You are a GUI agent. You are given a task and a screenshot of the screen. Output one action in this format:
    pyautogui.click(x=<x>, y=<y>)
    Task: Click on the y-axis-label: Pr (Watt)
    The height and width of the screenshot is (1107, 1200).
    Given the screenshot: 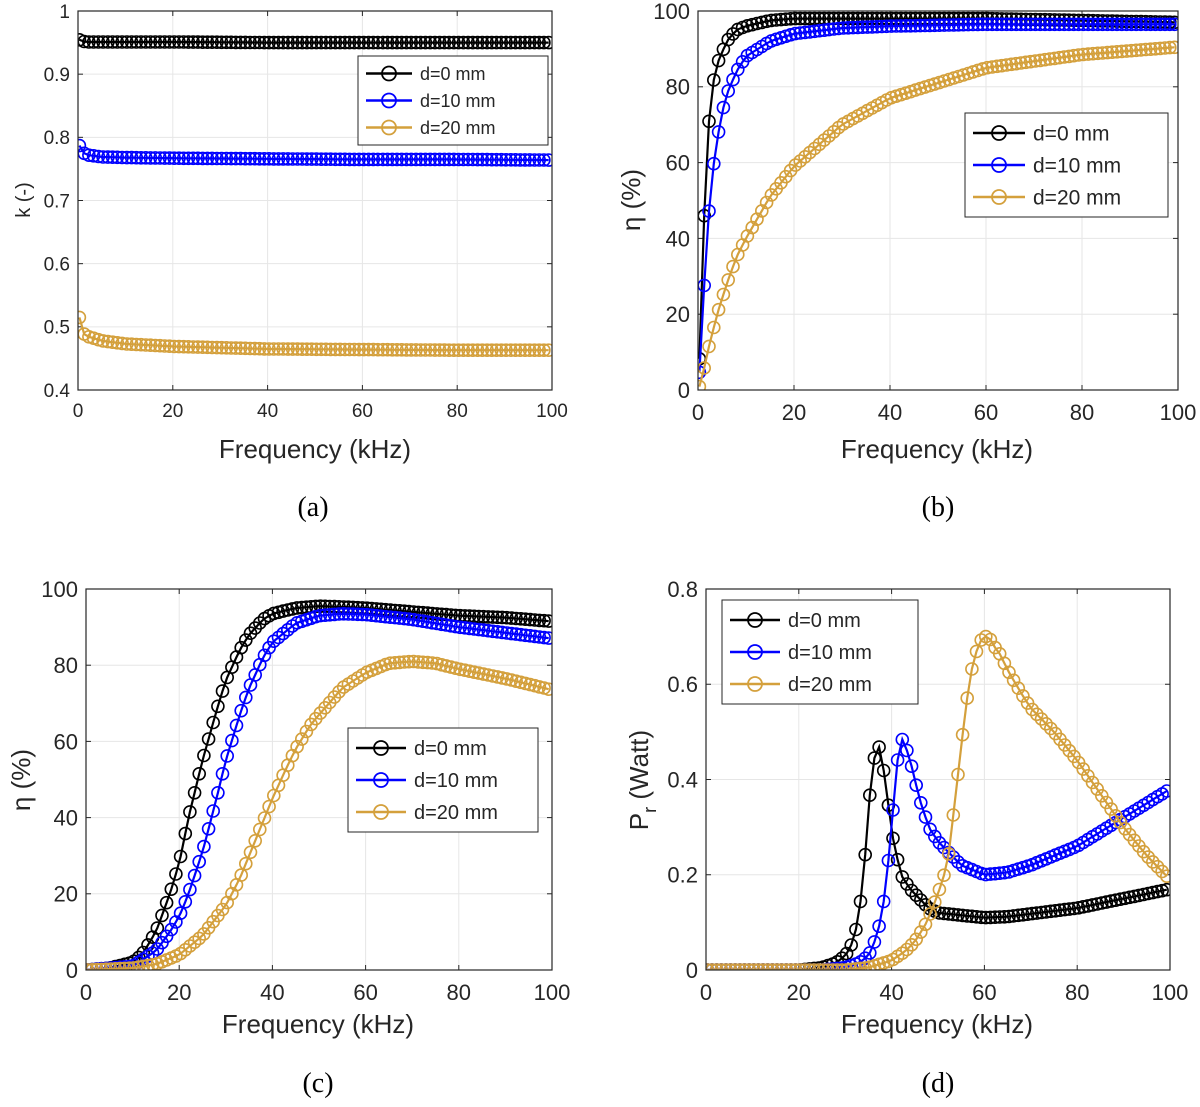 What is the action you would take?
    pyautogui.click(x=642, y=780)
    